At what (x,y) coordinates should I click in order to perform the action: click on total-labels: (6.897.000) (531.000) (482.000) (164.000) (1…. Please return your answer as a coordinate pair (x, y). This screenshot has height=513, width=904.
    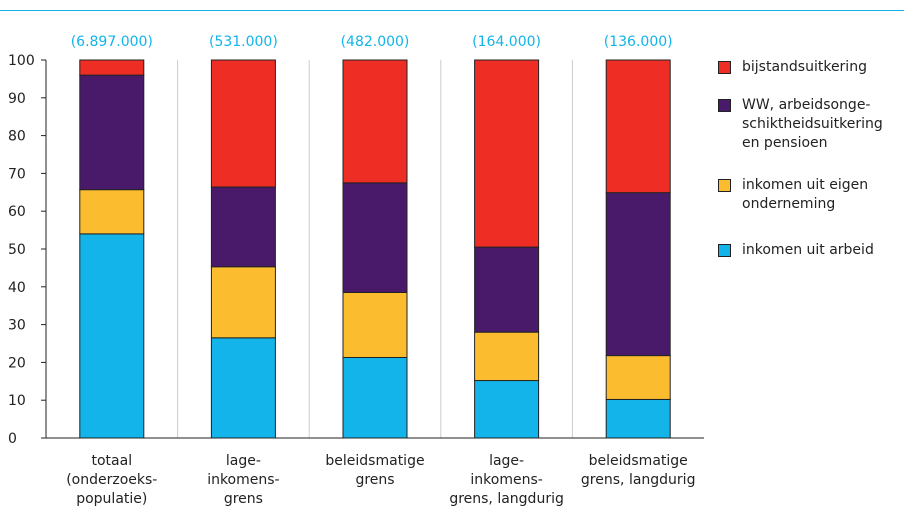
    Looking at the image, I should click on (372, 42).